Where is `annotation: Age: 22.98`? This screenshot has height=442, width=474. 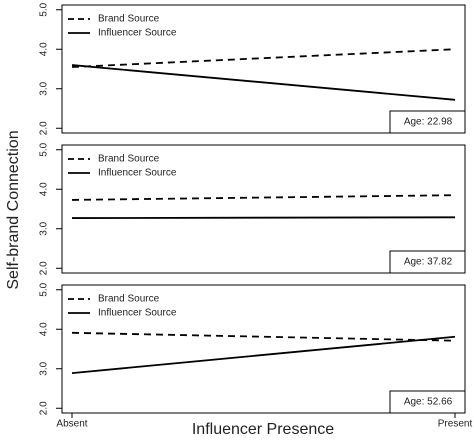
annotation: Age: 22.98 is located at coordinates (428, 122).